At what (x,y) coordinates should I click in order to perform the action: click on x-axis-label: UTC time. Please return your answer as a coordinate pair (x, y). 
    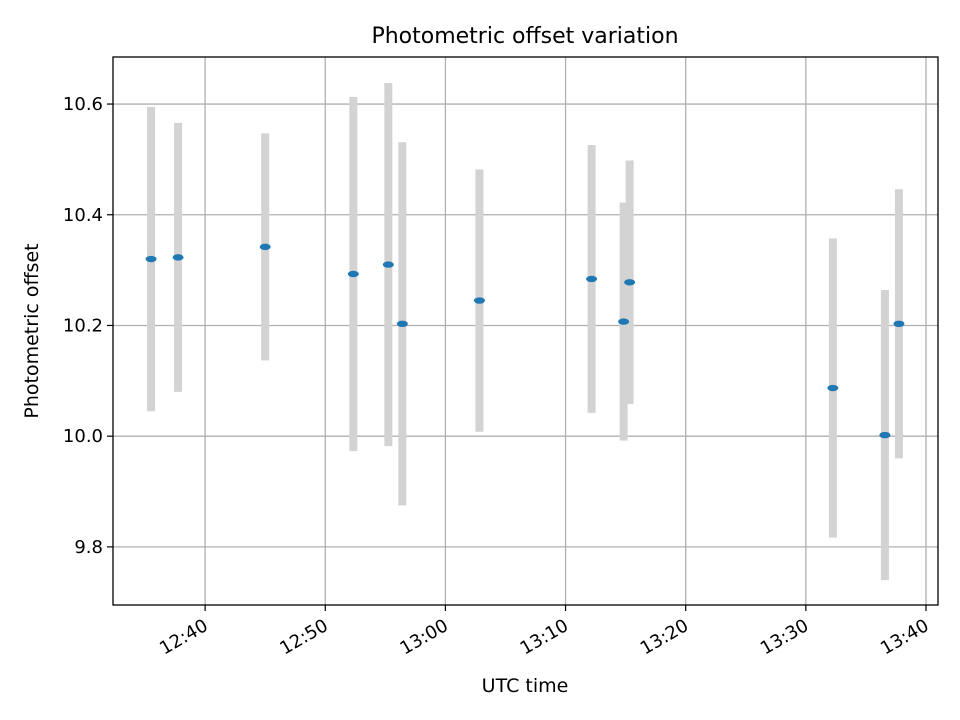
    Looking at the image, I should click on (525, 686).